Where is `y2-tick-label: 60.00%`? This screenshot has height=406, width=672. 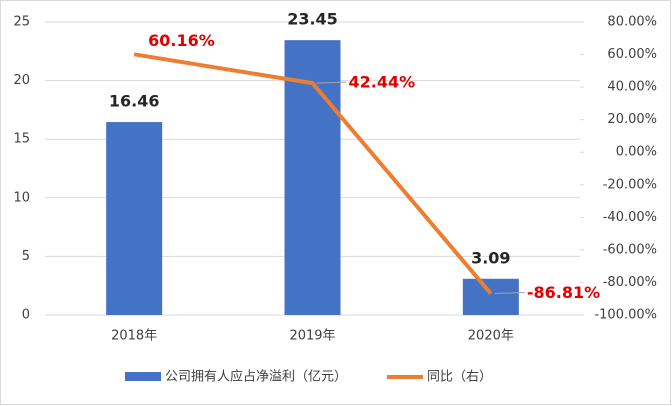 y2-tick-label: 60.00% is located at coordinates (632, 54).